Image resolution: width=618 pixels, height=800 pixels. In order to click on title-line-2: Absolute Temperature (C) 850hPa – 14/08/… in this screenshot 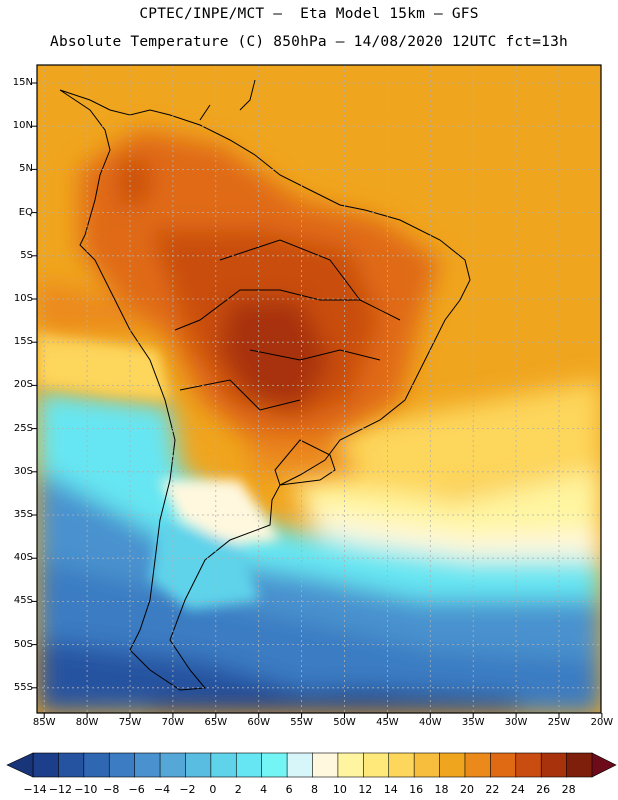, I will do `click(309, 42)`.